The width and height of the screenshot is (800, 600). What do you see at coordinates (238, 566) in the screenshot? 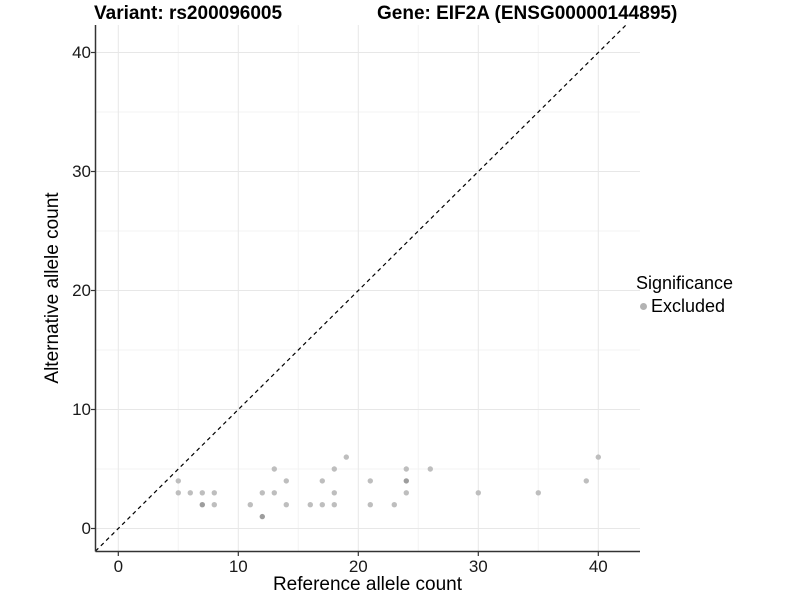
I see `x-tick-label: 10` at bounding box center [238, 566].